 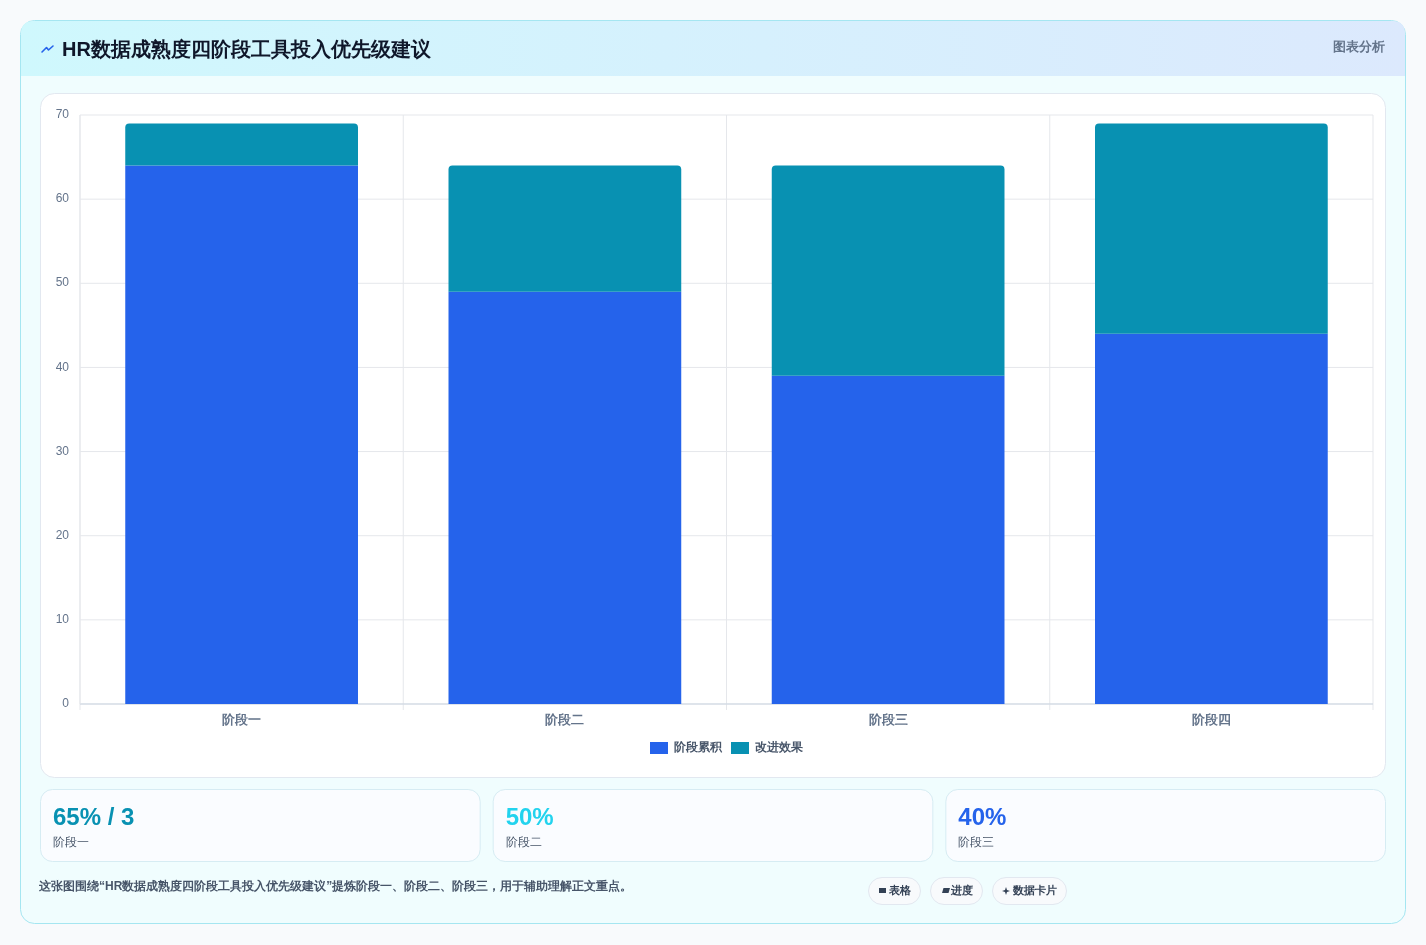 I want to click on text: 表格, so click(x=900, y=889).